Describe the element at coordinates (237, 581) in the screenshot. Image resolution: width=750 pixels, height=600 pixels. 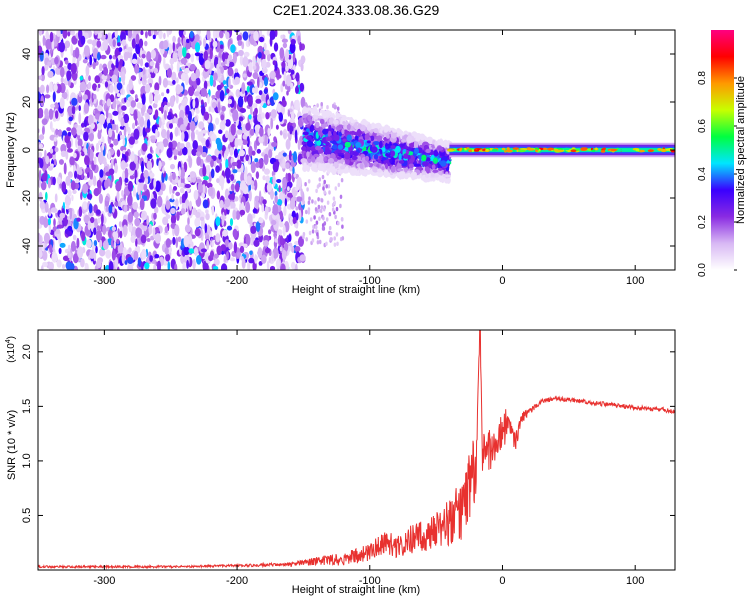
I see `x-tick-label: -200` at that location.